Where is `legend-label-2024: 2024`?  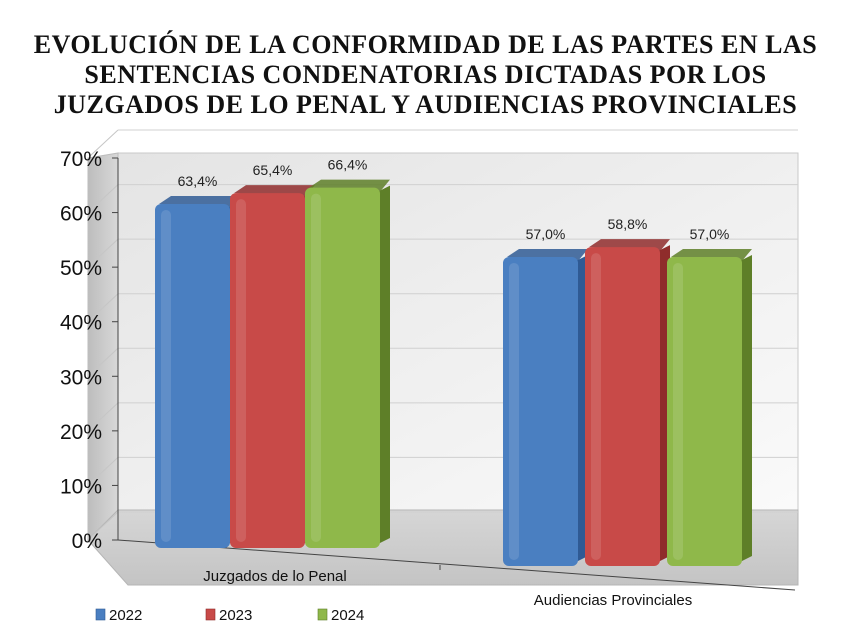 legend-label-2024: 2024 is located at coordinates (347, 615).